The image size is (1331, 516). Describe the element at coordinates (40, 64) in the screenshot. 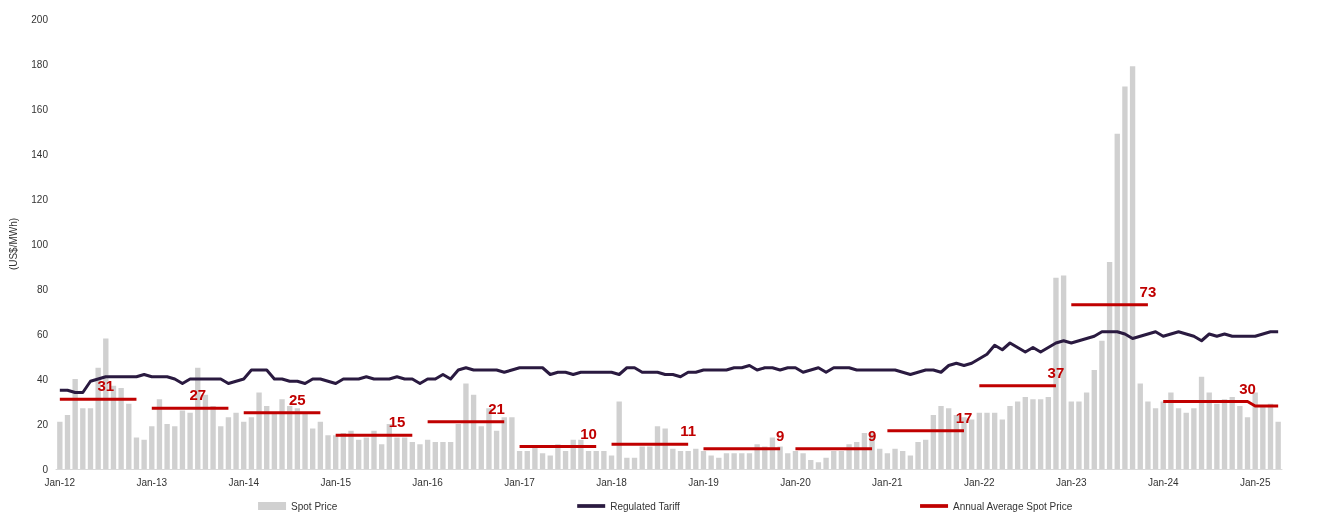

I see `y-tick-label: 180` at that location.